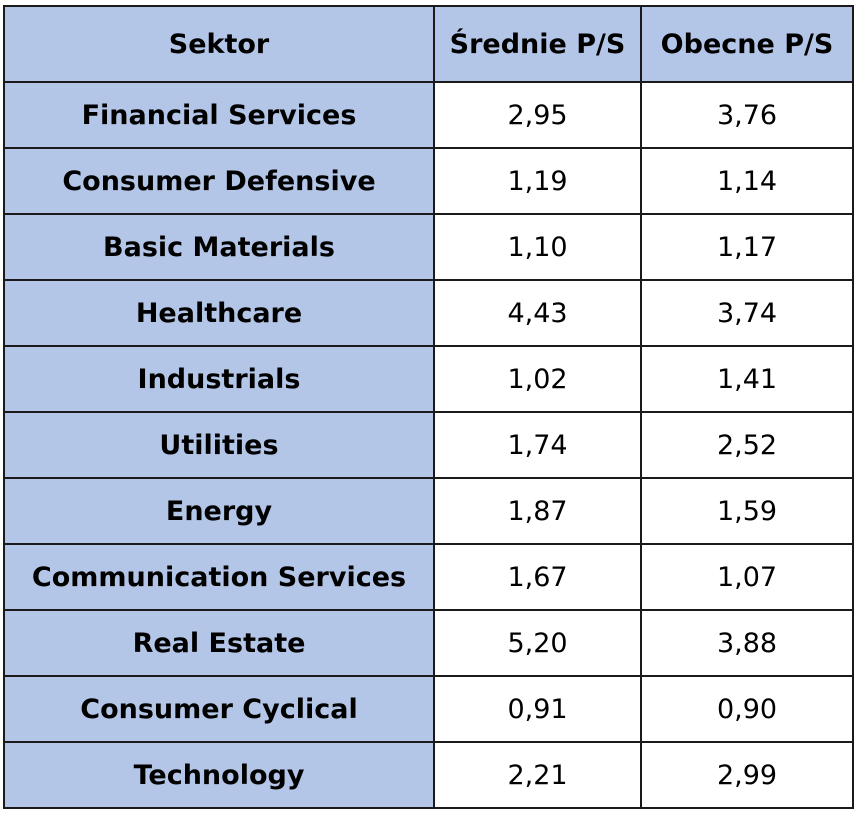 The image size is (854, 835). I want to click on current-ps-cell: 1,17, so click(747, 247).